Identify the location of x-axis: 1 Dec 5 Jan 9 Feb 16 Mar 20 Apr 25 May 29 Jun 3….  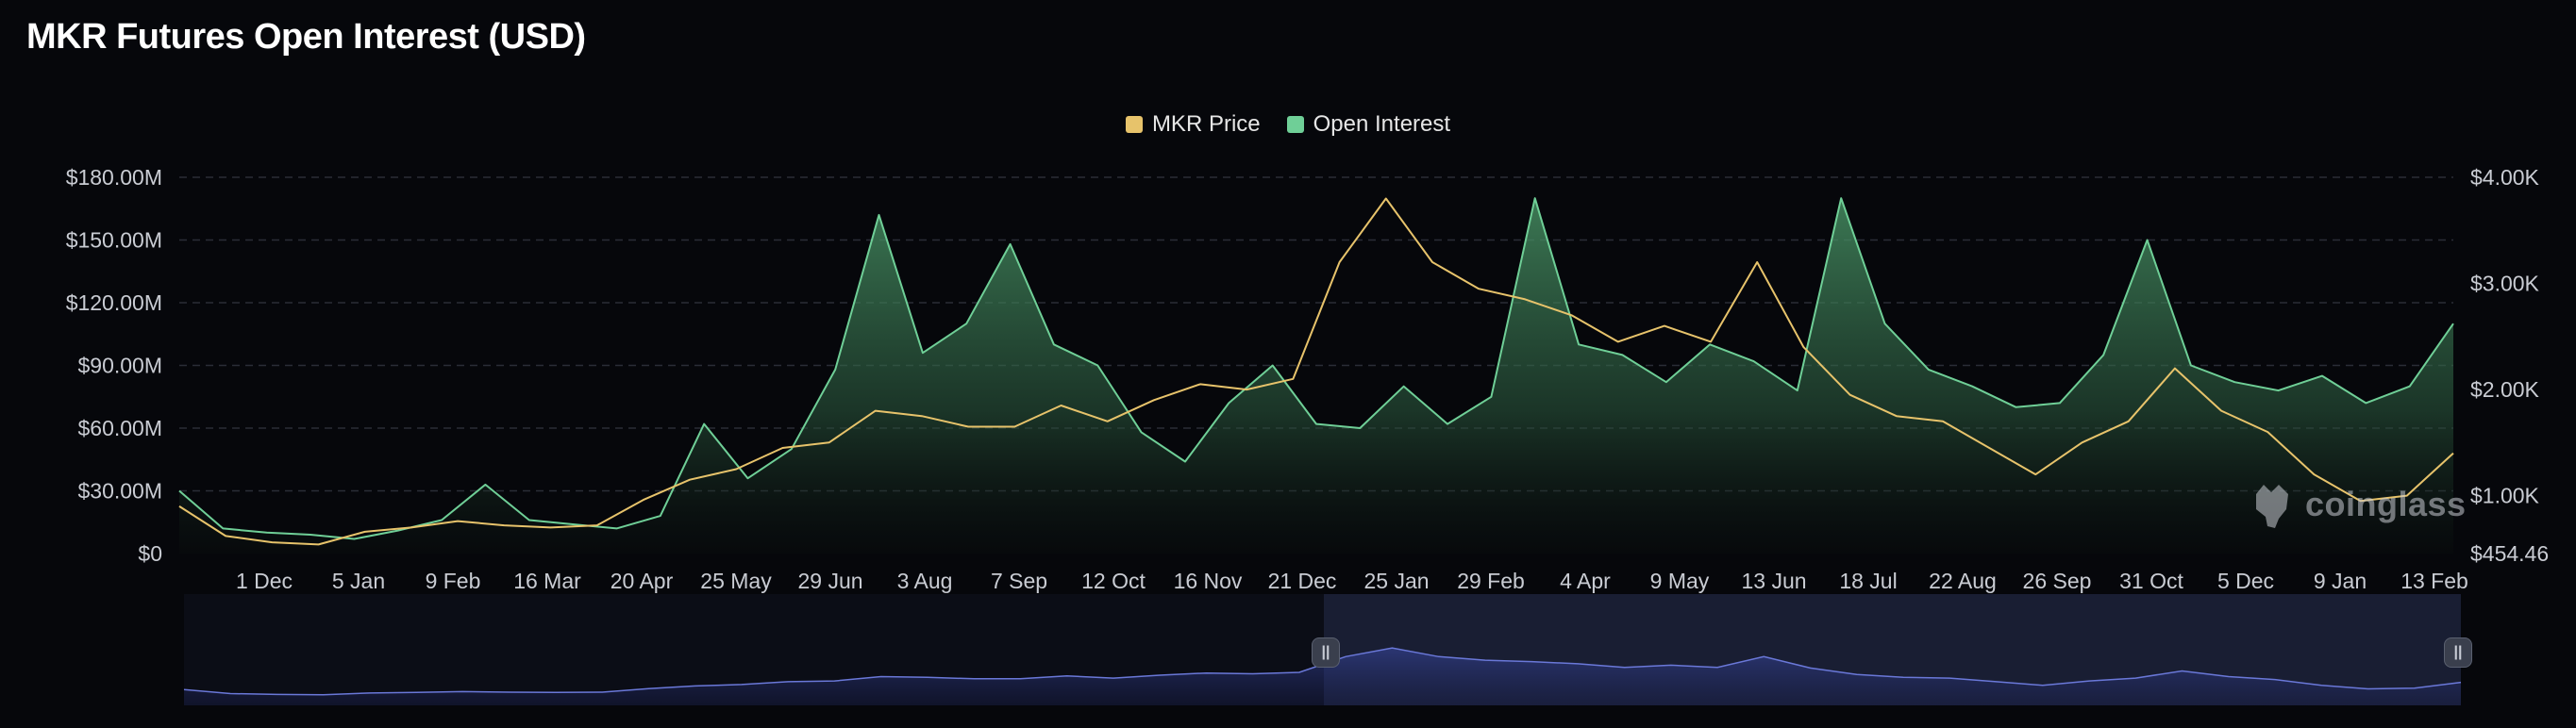
(1352, 581).